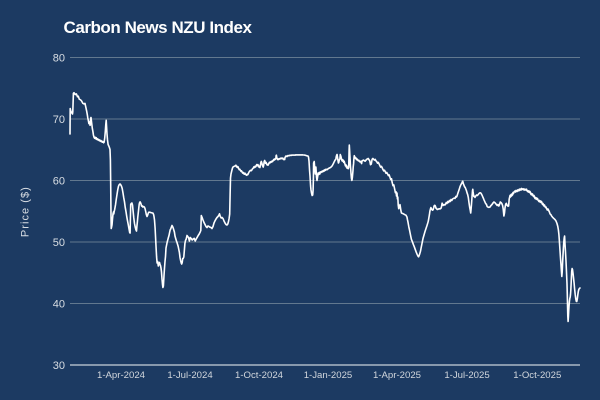 Image resolution: width=600 pixels, height=400 pixels. Describe the element at coordinates (328, 375) in the screenshot. I see `svg-text: 1-Jan-2025` at that location.